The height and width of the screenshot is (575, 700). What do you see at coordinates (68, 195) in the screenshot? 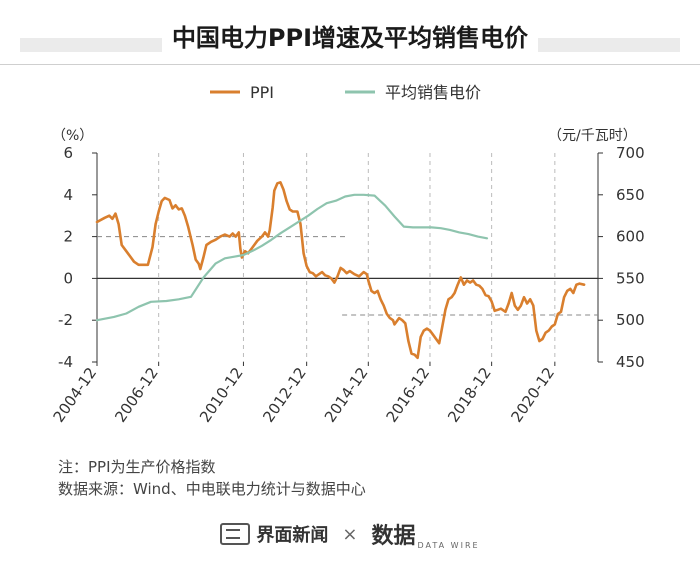
I see `left-tick-label: 4` at bounding box center [68, 195].